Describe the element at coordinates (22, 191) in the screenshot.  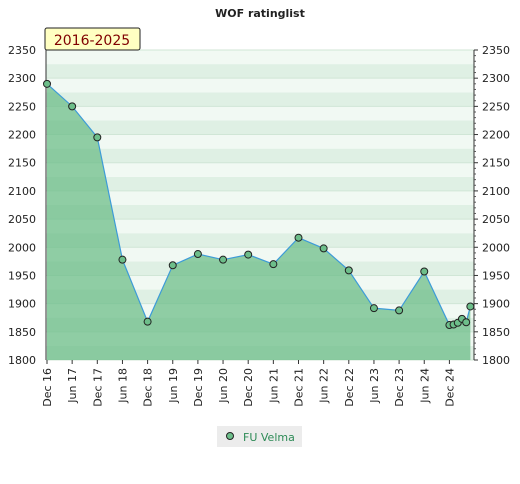
I see `y-tick-label-left: 2100` at that location.